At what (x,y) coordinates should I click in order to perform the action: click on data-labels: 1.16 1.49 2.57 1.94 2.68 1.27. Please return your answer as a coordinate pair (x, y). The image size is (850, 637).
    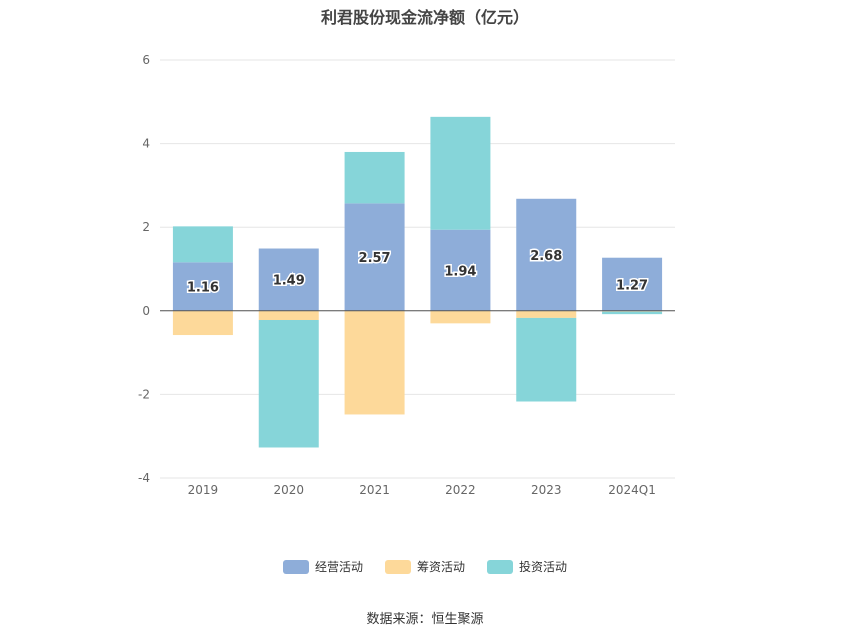
    Looking at the image, I should click on (417, 272).